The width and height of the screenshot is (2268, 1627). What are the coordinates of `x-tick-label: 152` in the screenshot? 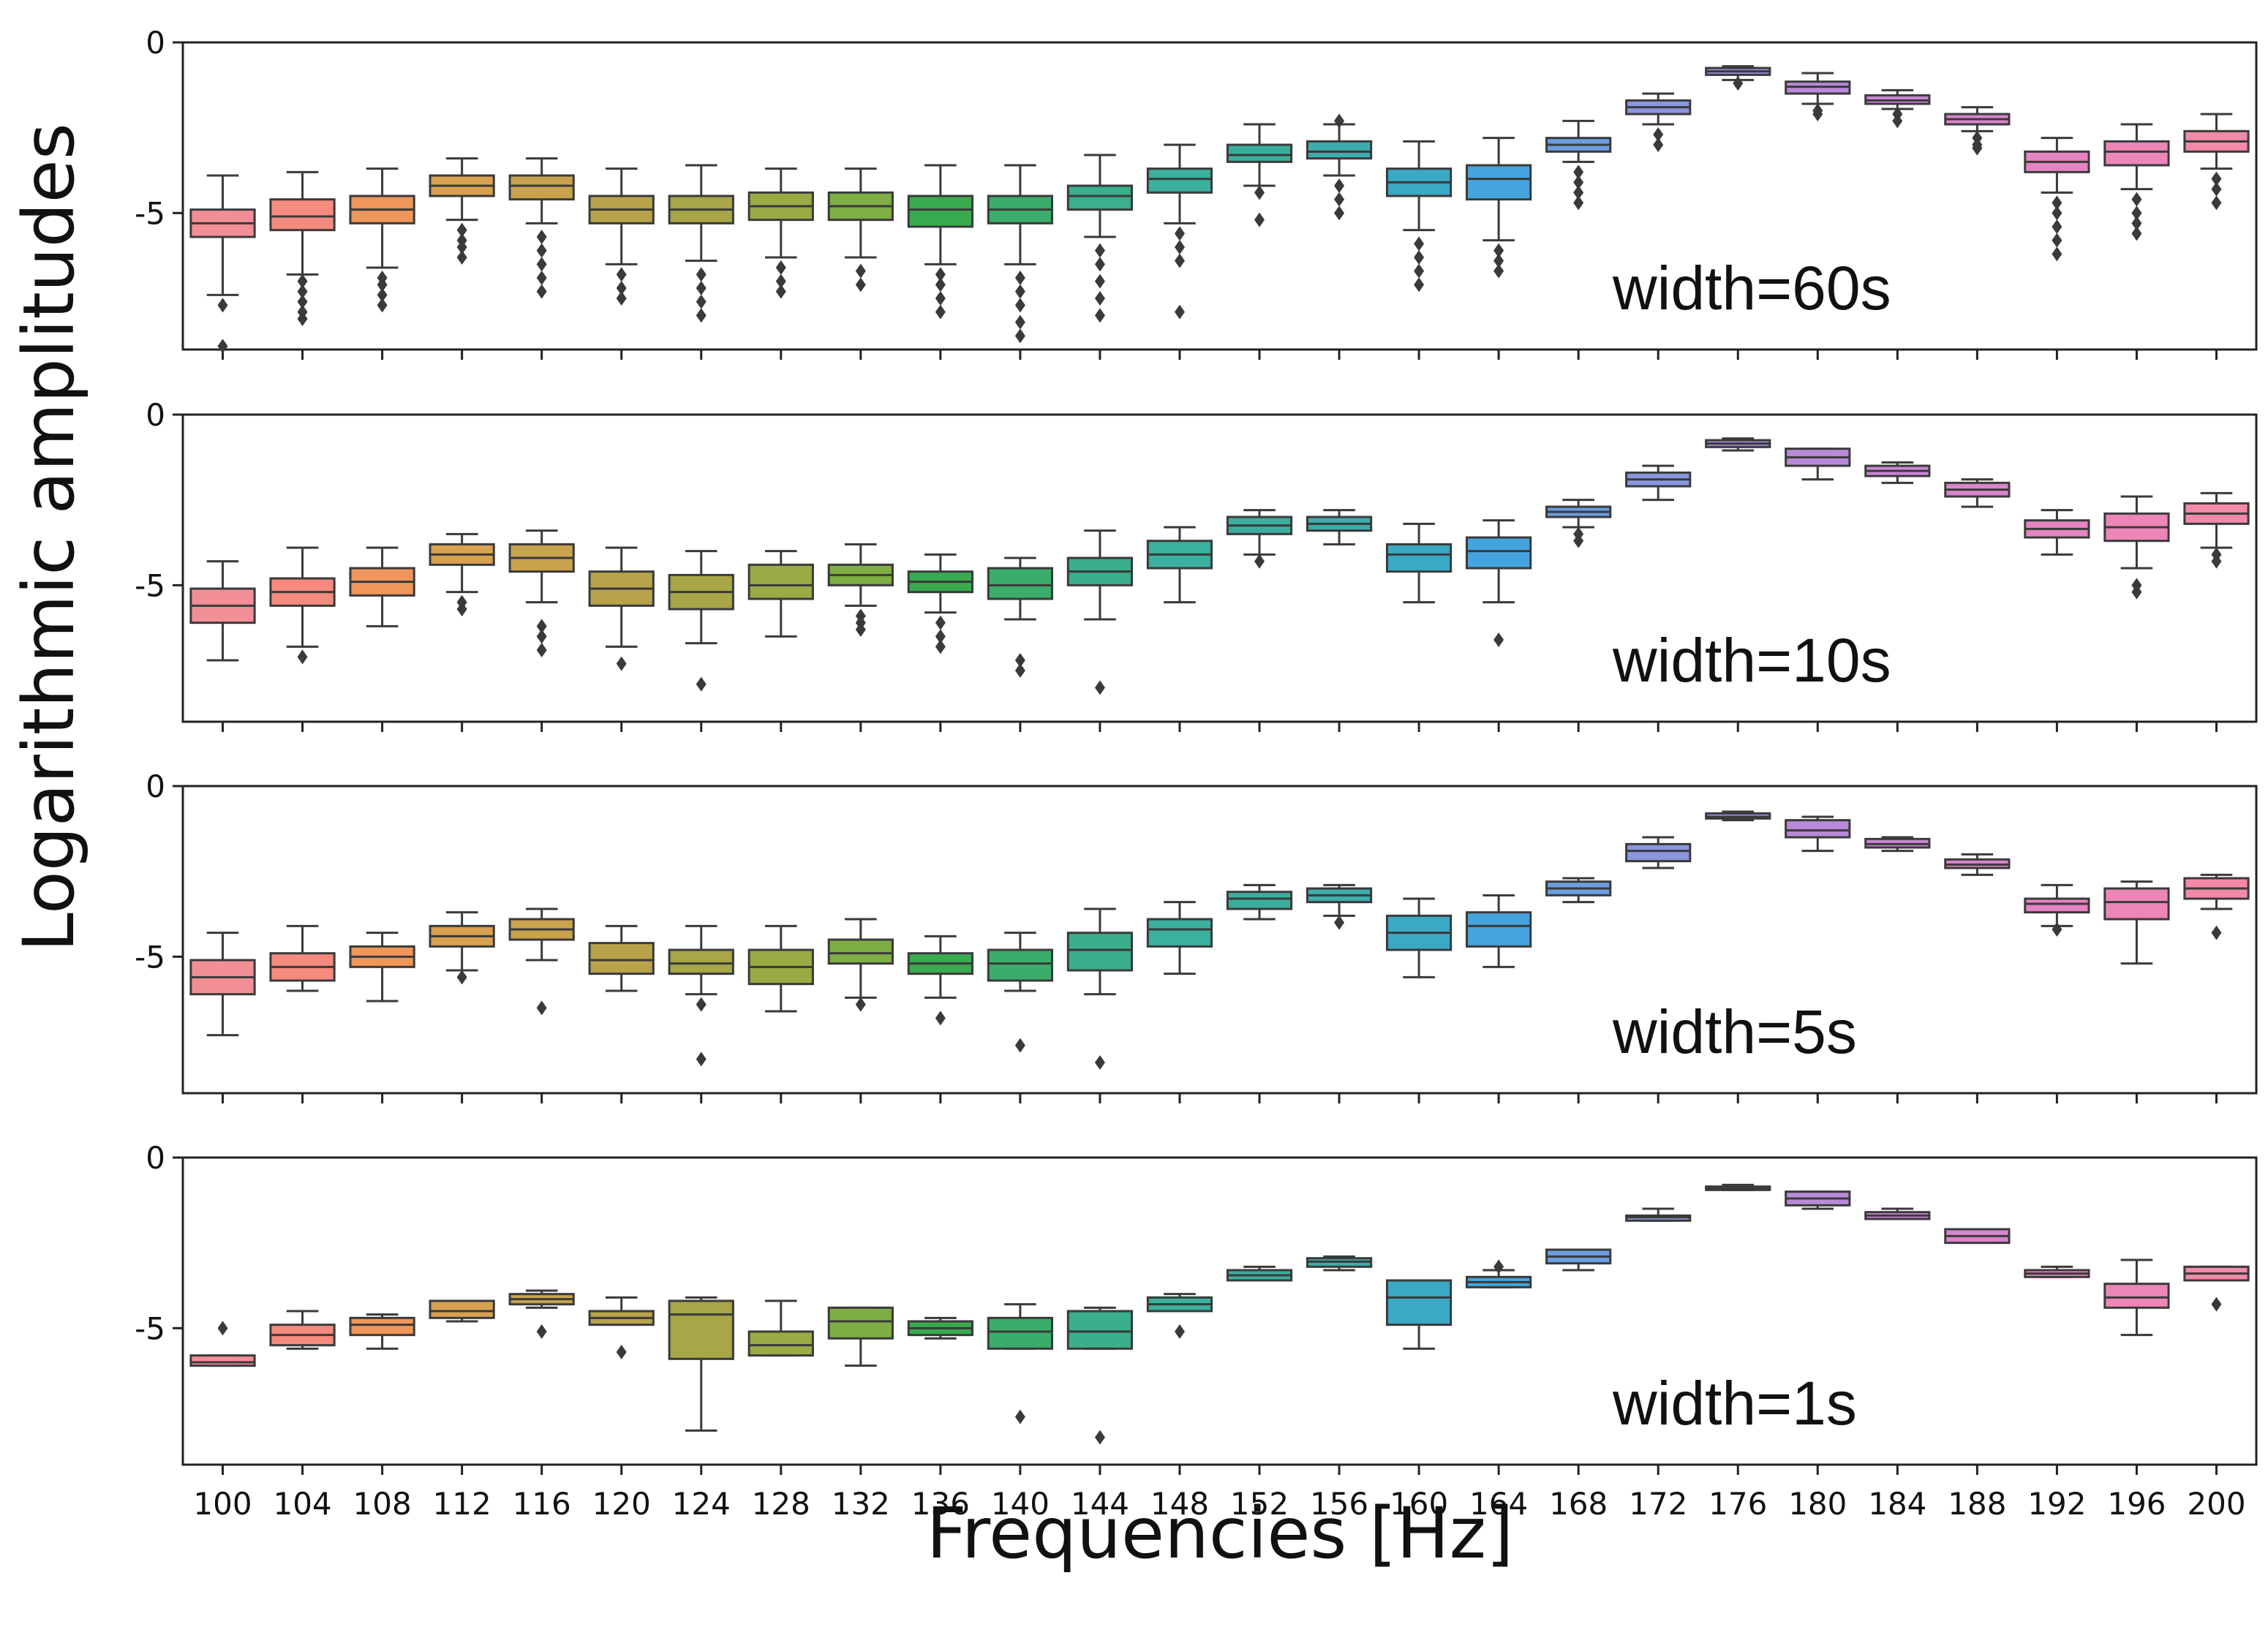 It's located at (1259, 1504).